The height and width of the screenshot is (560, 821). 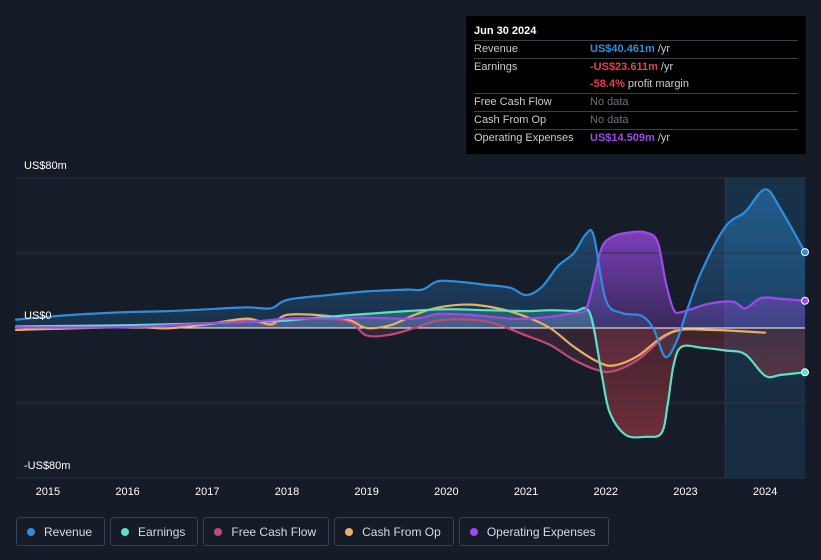 I want to click on legend-label: Free Cash Flow, so click(x=274, y=531).